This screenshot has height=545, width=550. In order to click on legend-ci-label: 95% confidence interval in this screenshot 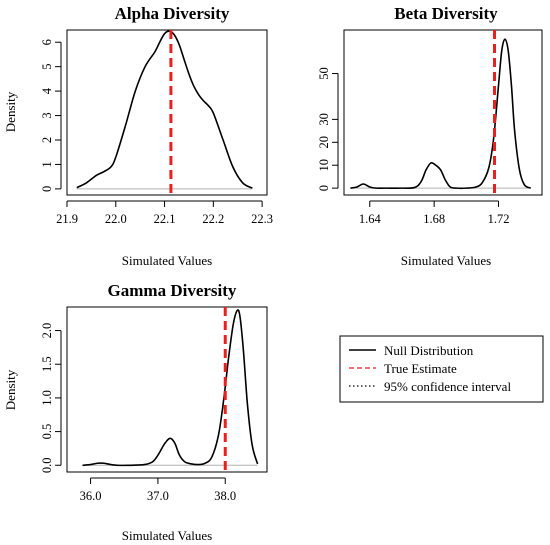, I will do `click(447, 386)`.